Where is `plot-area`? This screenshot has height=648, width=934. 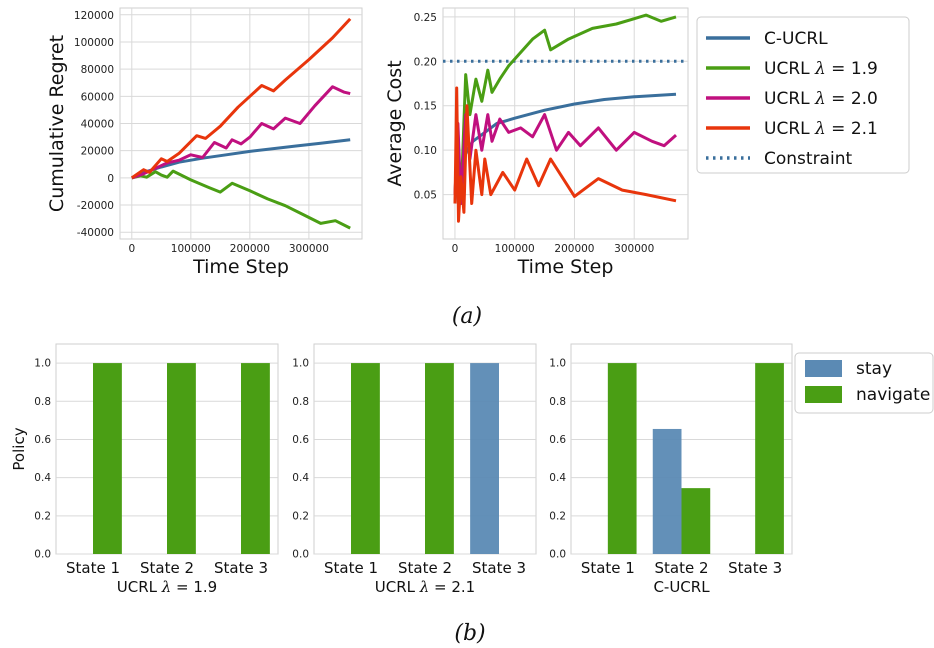
plot-area is located at coordinates (565, 123).